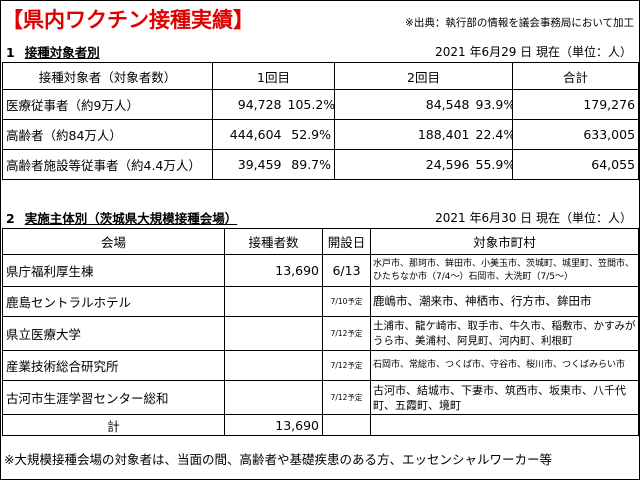 Image resolution: width=640 pixels, height=480 pixels. I want to click on dose2-value: 188,401, so click(403, 134).